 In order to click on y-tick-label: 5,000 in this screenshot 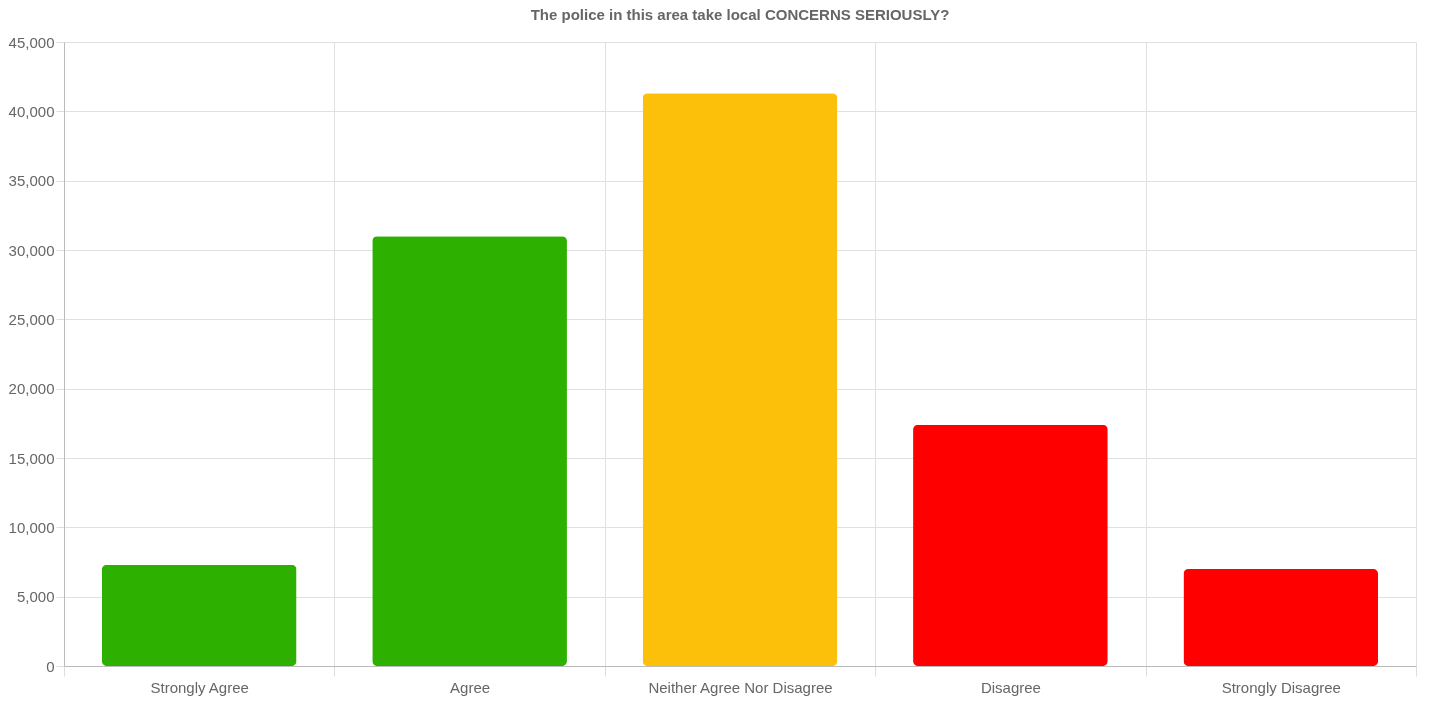, I will do `click(35, 597)`.